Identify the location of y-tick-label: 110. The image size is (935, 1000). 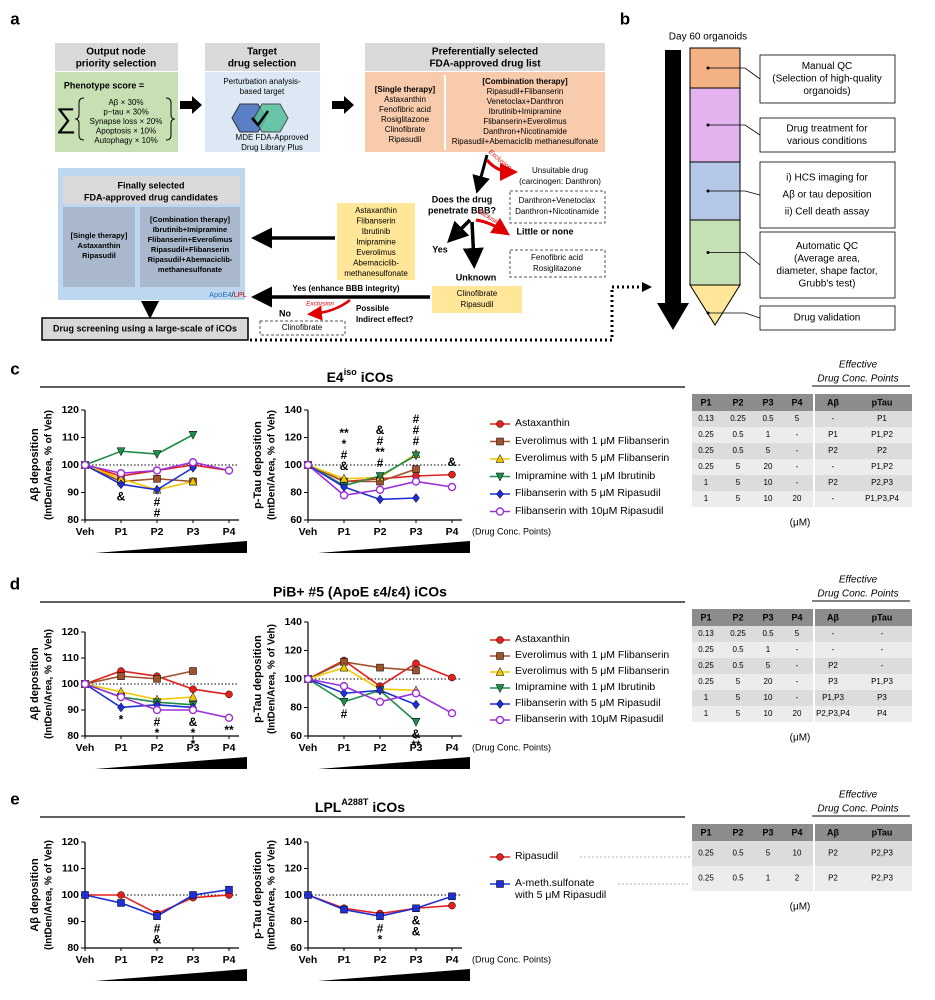
(70, 437).